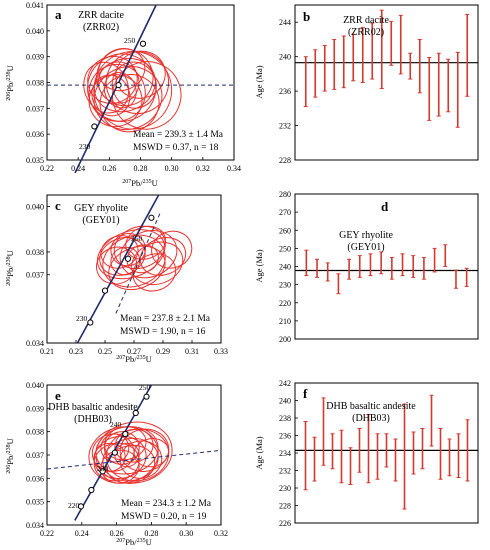 This screenshot has height=550, width=490. What do you see at coordinates (366, 235) in the screenshot?
I see `sample-name: GEY rhyolite` at bounding box center [366, 235].